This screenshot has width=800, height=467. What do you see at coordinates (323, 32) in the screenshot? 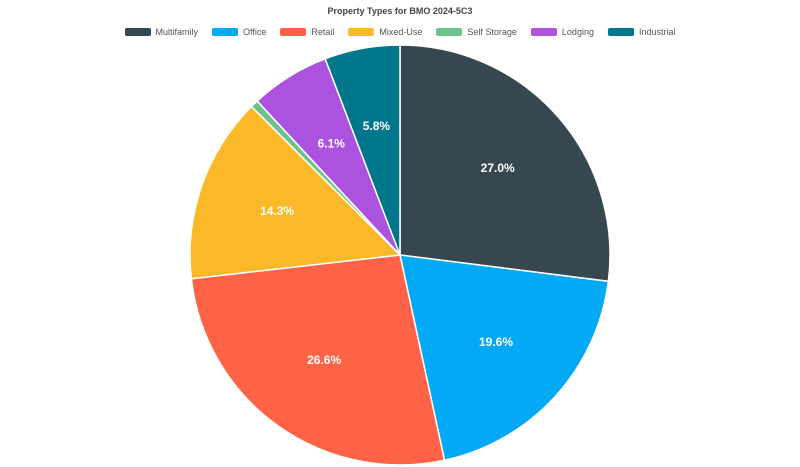
I see `legend-label: Retail` at bounding box center [323, 32].